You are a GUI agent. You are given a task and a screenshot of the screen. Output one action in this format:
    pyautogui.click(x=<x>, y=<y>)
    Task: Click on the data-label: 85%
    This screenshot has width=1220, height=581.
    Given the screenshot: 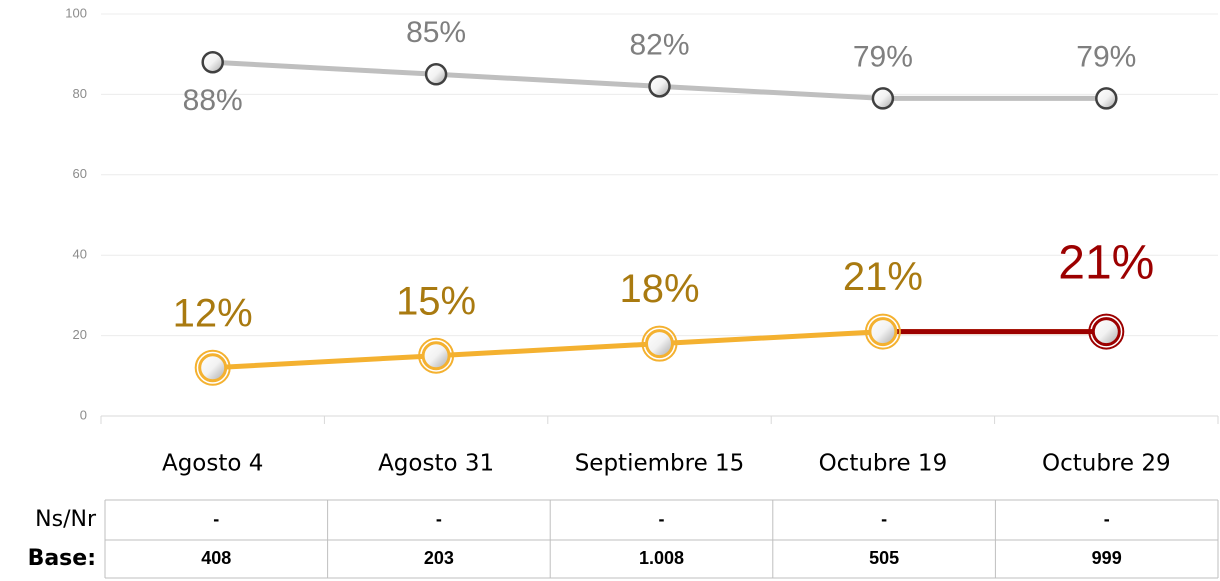 What is the action you would take?
    pyautogui.click(x=436, y=32)
    